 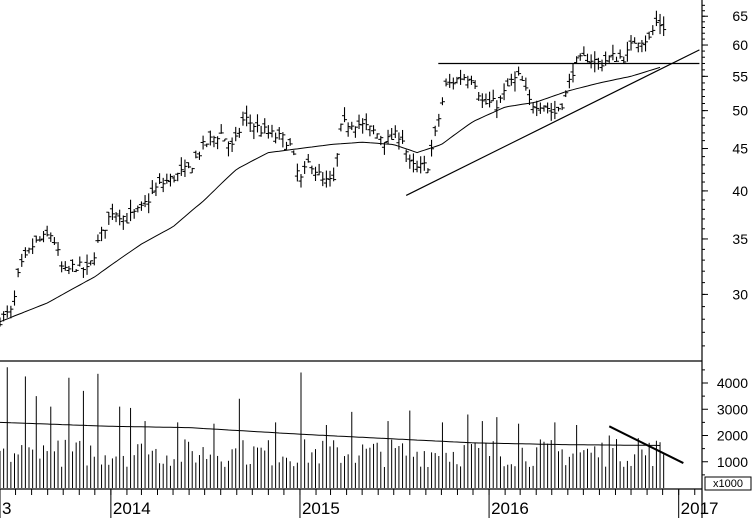 What do you see at coordinates (732, 462) in the screenshot?
I see `volume-tick-label: 1000` at bounding box center [732, 462].